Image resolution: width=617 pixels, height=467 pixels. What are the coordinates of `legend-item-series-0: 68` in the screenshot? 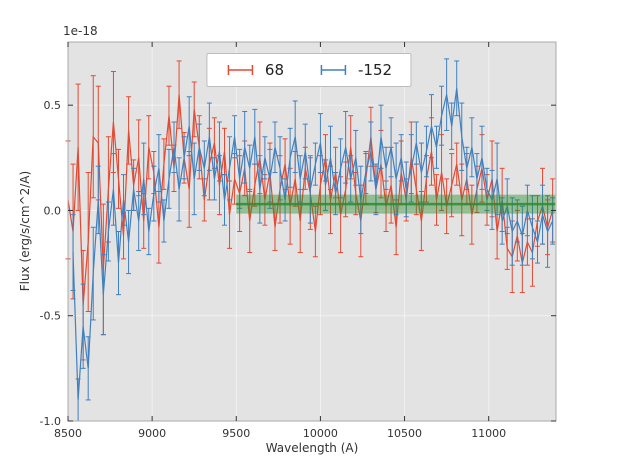 It's located at (254, 70).